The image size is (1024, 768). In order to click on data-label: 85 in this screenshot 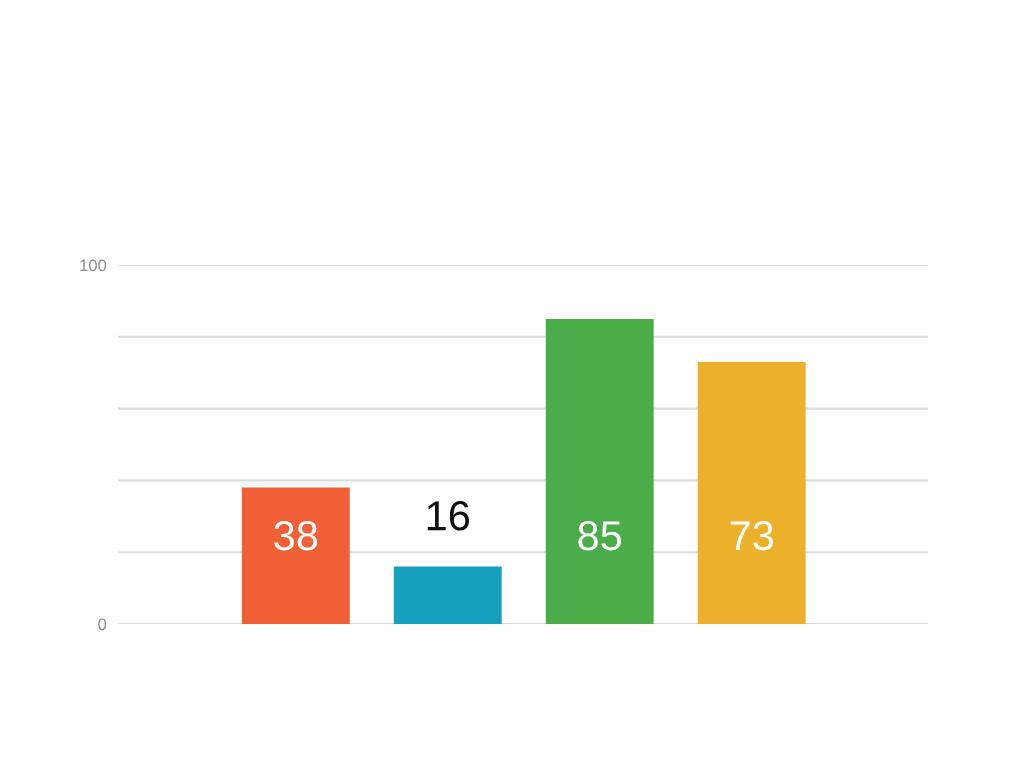, I will do `click(600, 535)`.